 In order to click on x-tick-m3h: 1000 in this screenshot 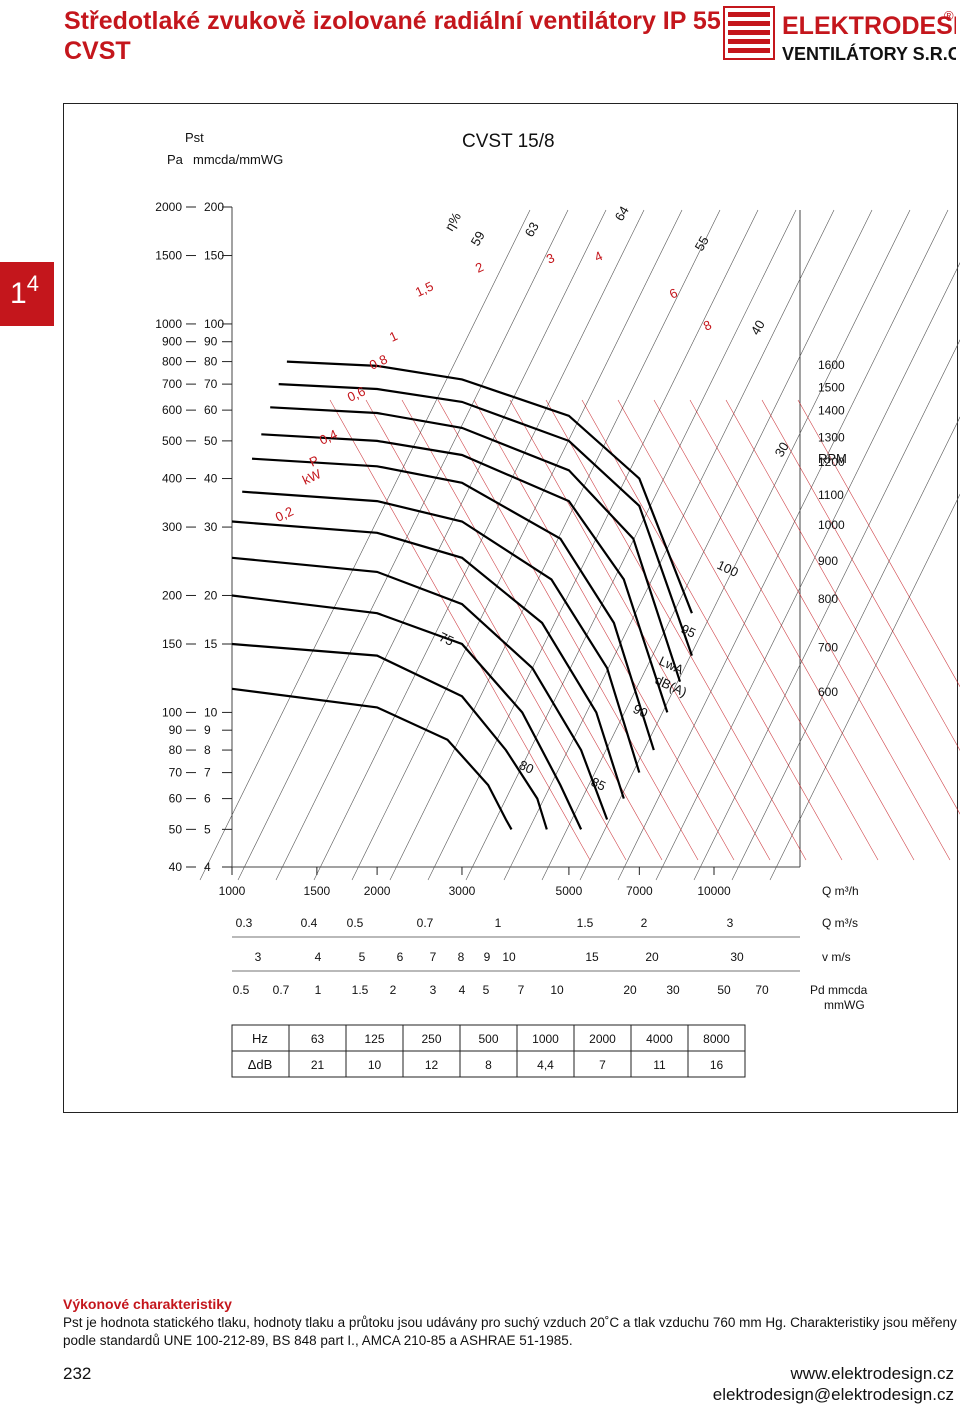, I will do `click(232, 891)`.